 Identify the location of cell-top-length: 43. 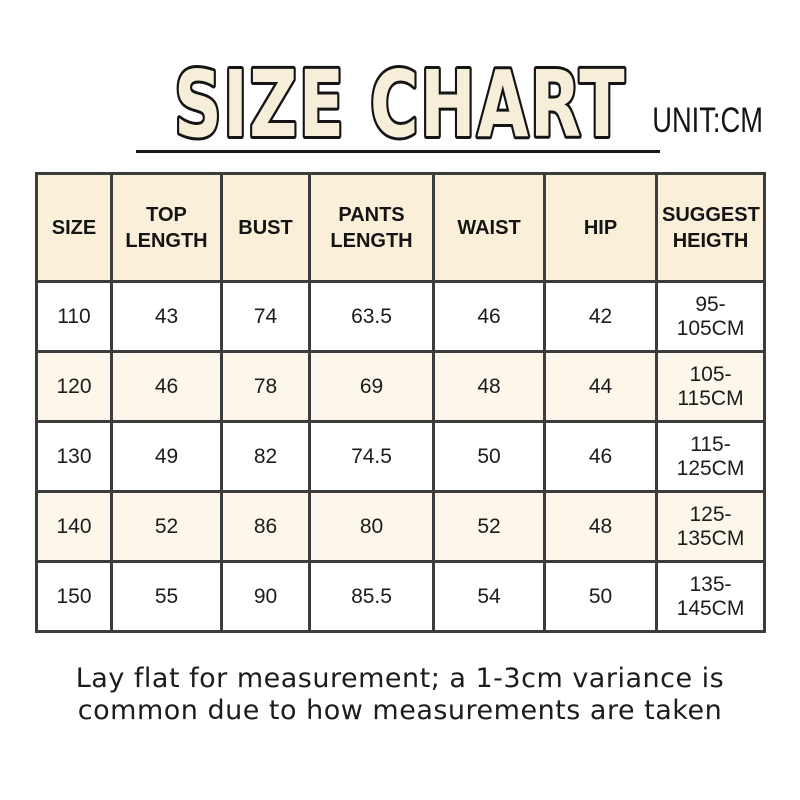
(166, 316).